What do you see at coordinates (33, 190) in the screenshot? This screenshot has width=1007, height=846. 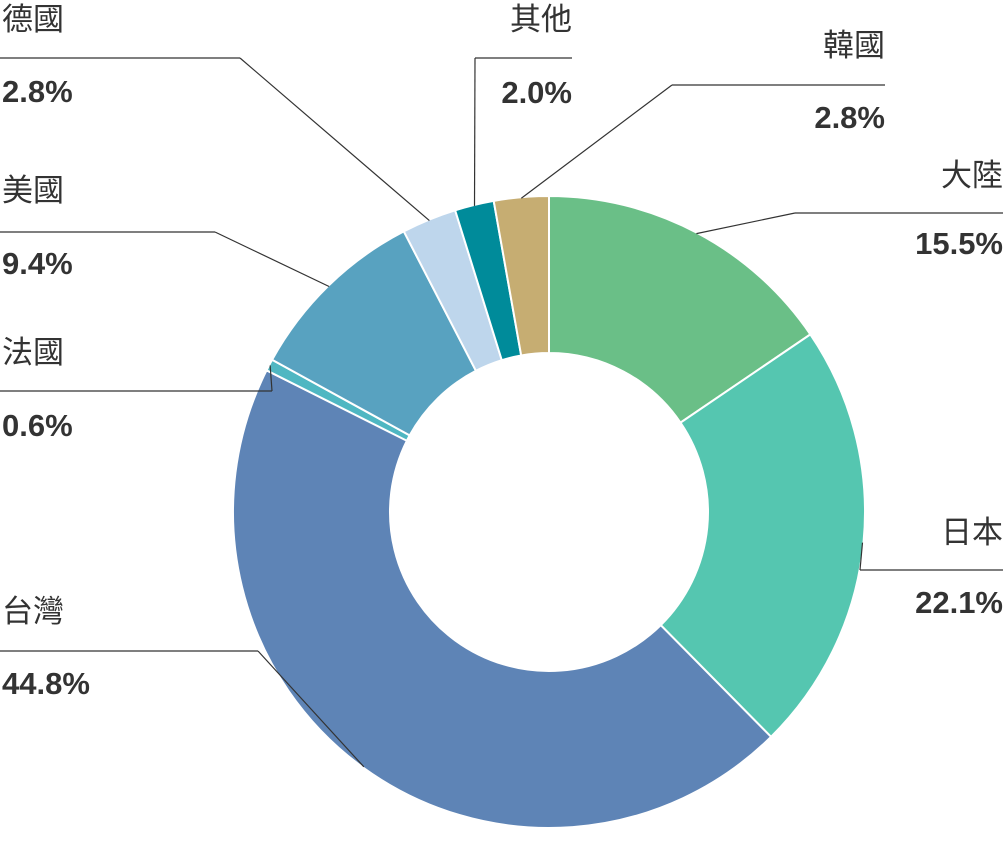 I see `slice-name: 美國` at bounding box center [33, 190].